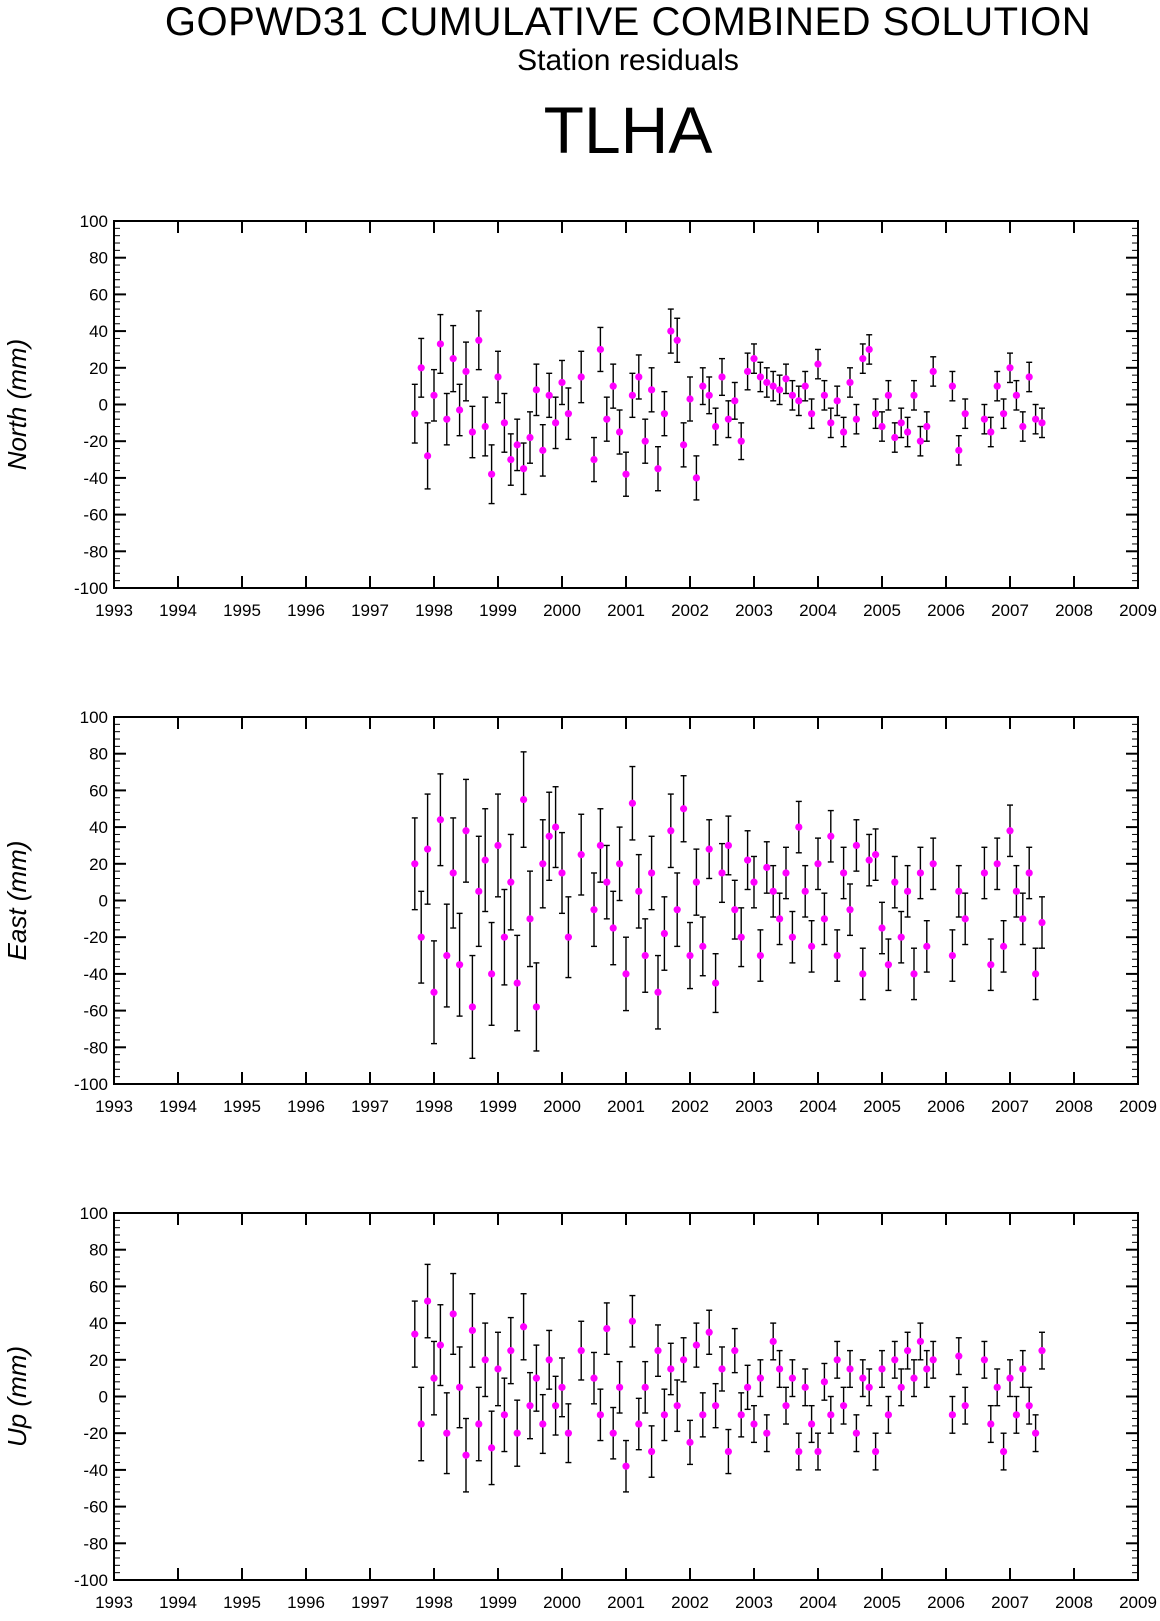 The height and width of the screenshot is (1621, 1160). I want to click on x-tick-label: 2004, so click(818, 1602).